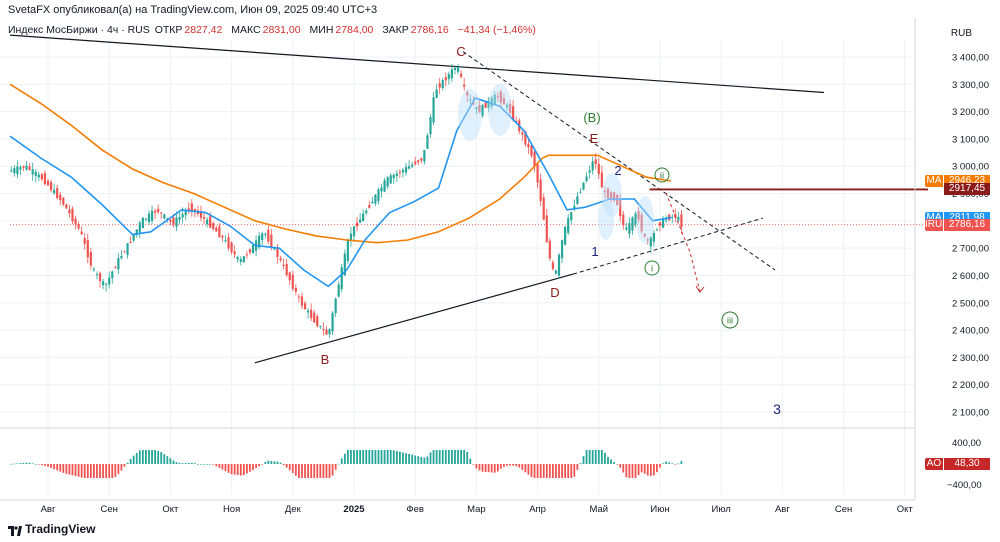  What do you see at coordinates (354, 30) in the screenshot?
I see `low-value: 2784,00` at bounding box center [354, 30].